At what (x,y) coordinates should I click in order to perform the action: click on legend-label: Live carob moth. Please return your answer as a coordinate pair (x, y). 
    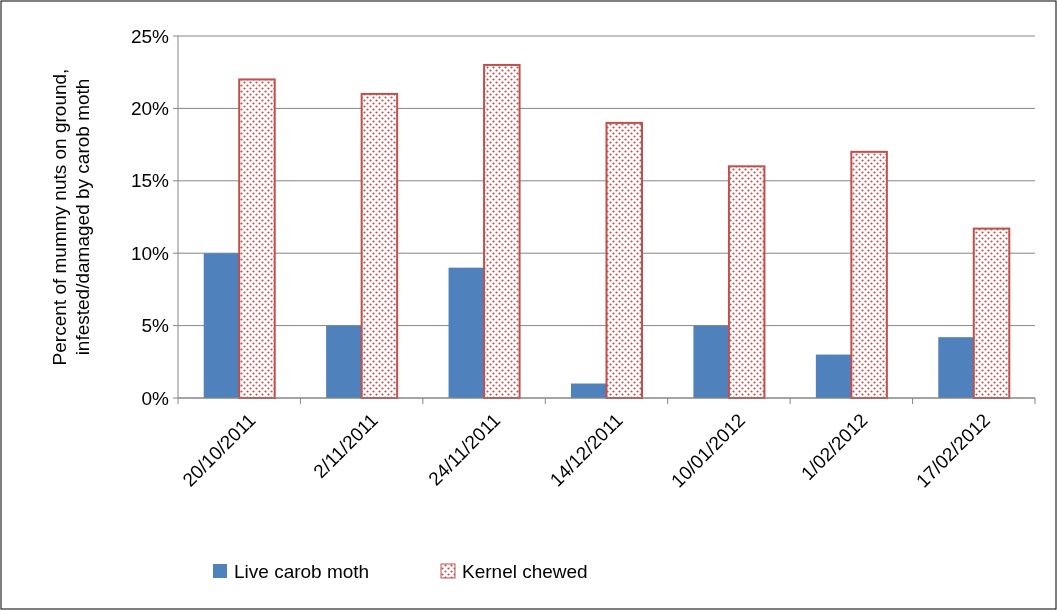
    Looking at the image, I should click on (302, 571).